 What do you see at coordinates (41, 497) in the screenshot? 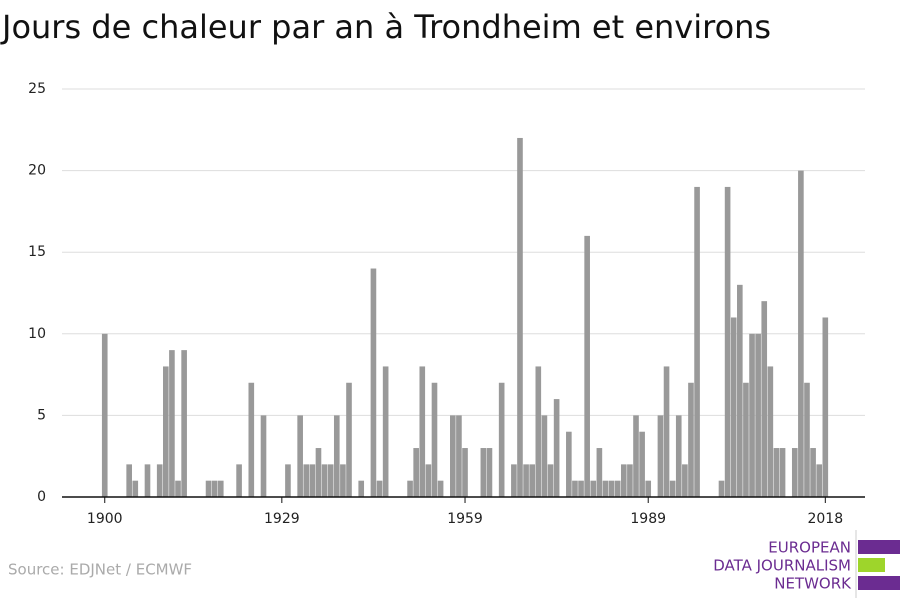
I see `y-tick-label: 0` at bounding box center [41, 497].